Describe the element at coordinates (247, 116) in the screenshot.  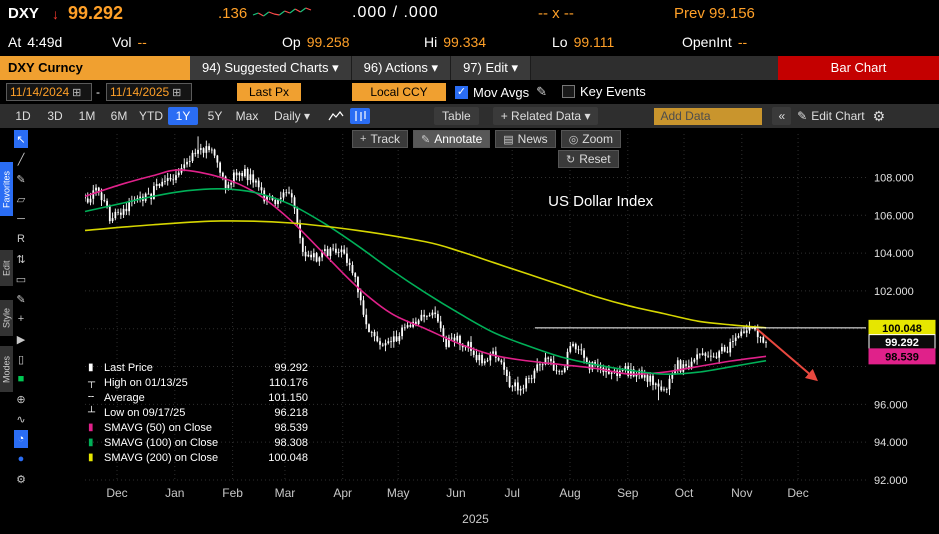
I see `period-tab-max: Max` at that location.